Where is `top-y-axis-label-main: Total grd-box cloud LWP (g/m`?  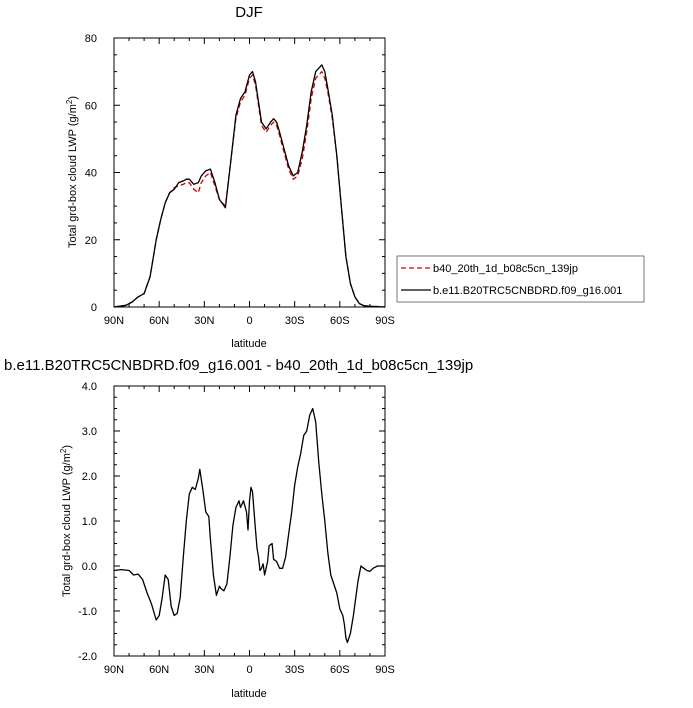
top-y-axis-label-main: Total grd-box cloud LWP (g/m is located at coordinates (73, 176).